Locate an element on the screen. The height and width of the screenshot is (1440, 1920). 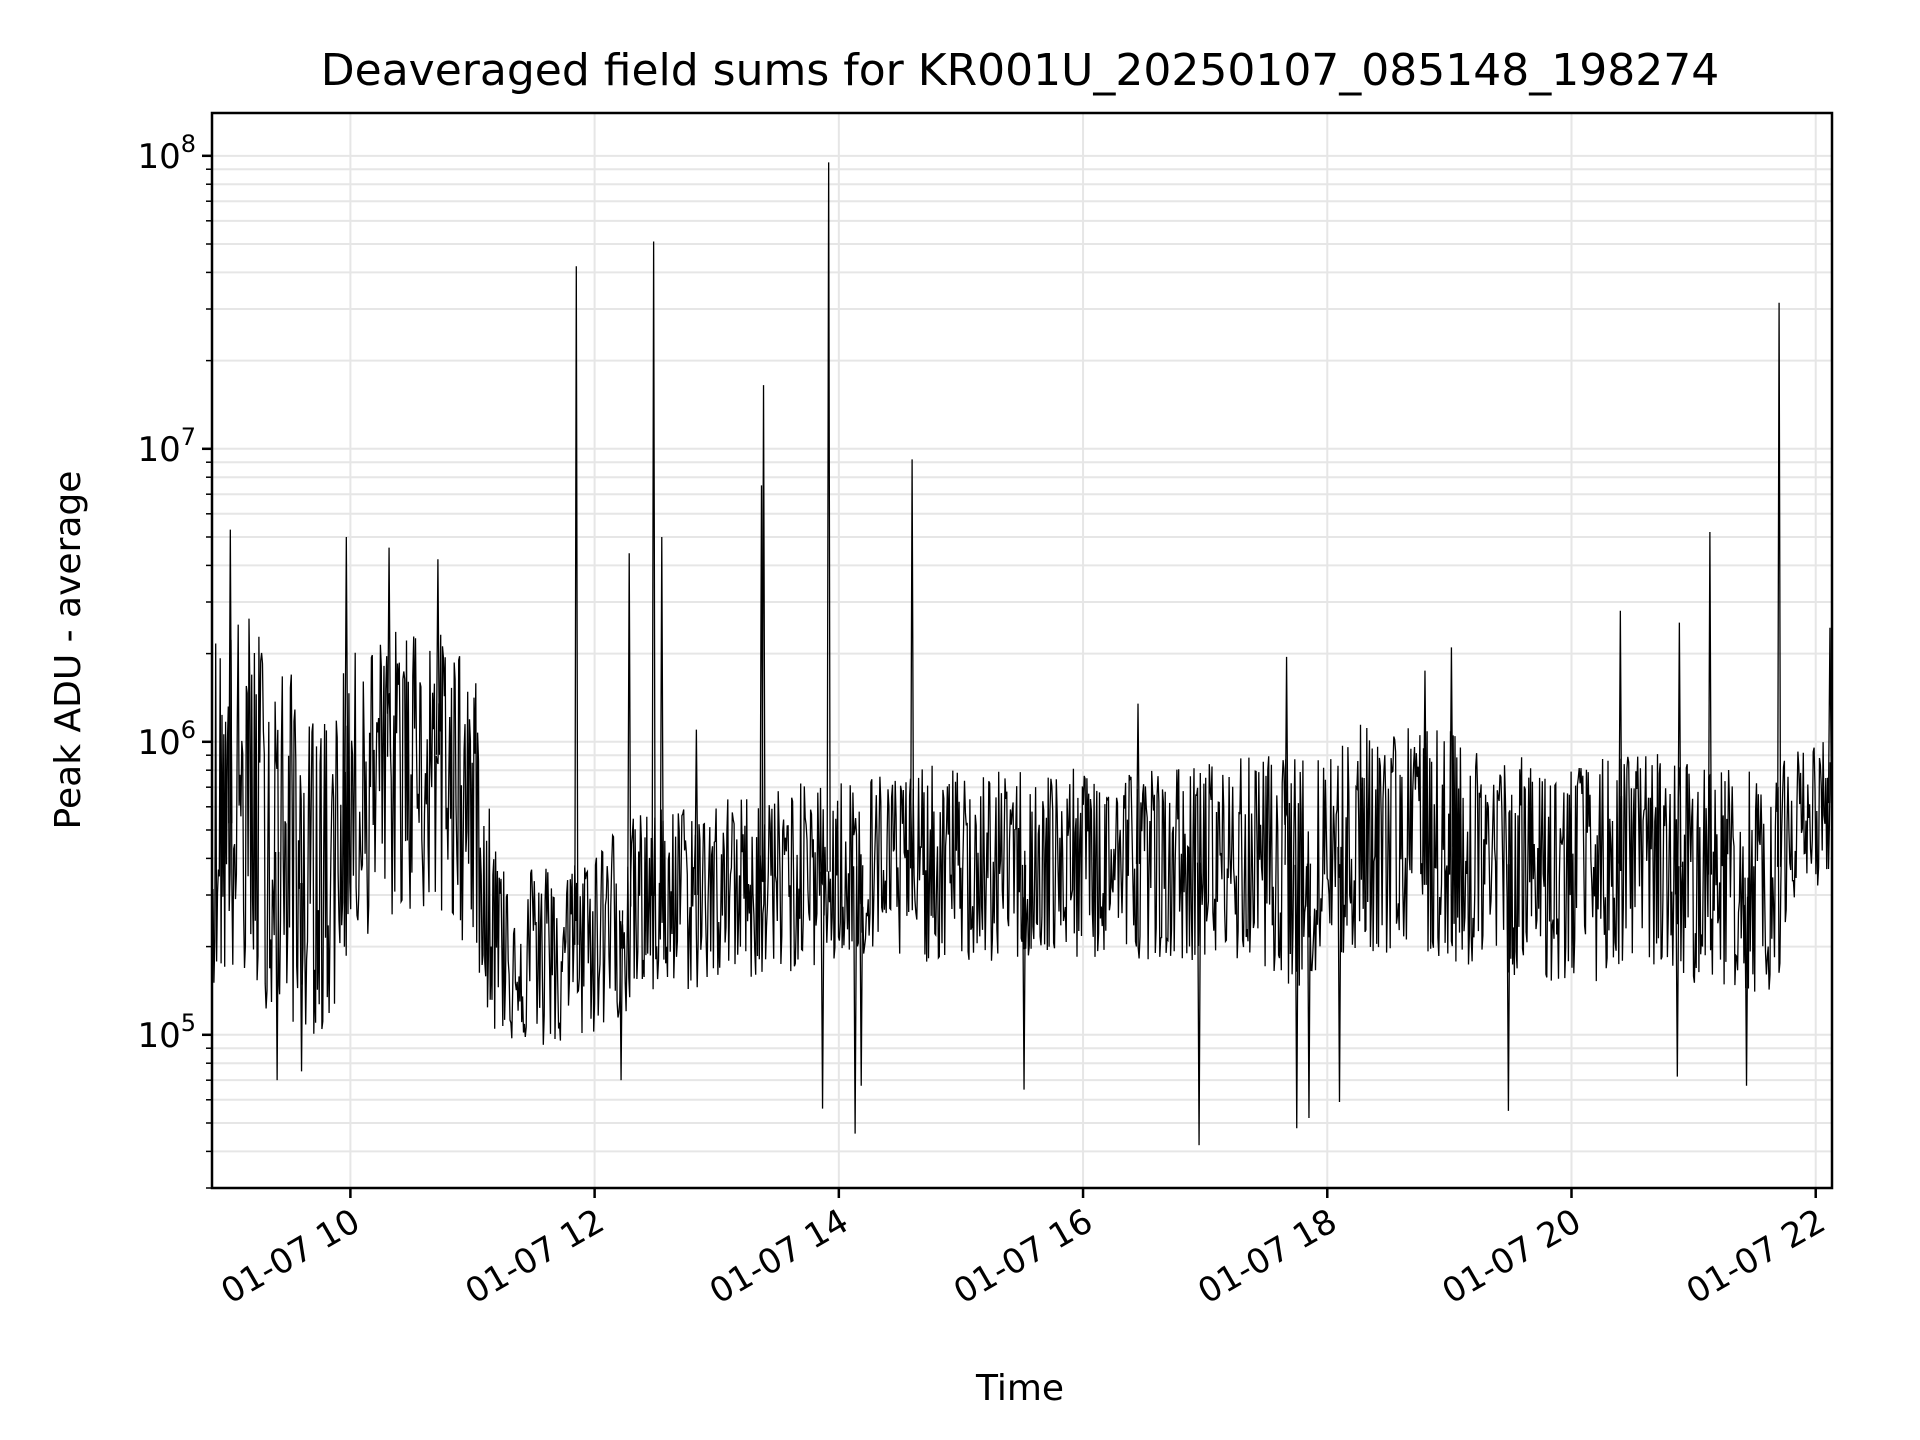
x-tick-label: 01-07 10 is located at coordinates (290, 1256).